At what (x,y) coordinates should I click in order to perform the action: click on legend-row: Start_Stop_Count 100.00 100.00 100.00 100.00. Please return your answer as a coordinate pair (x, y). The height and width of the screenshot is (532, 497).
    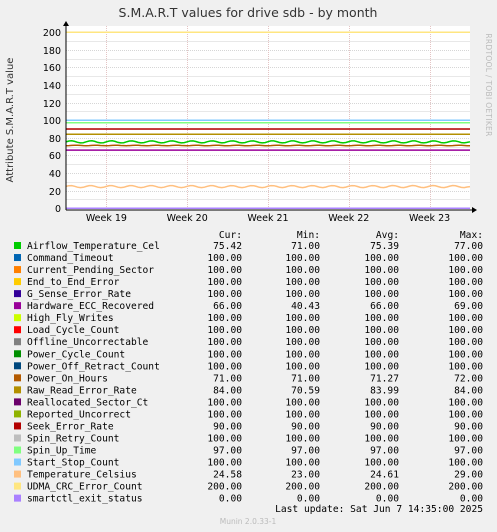
    Looking at the image, I should click on (248, 463).